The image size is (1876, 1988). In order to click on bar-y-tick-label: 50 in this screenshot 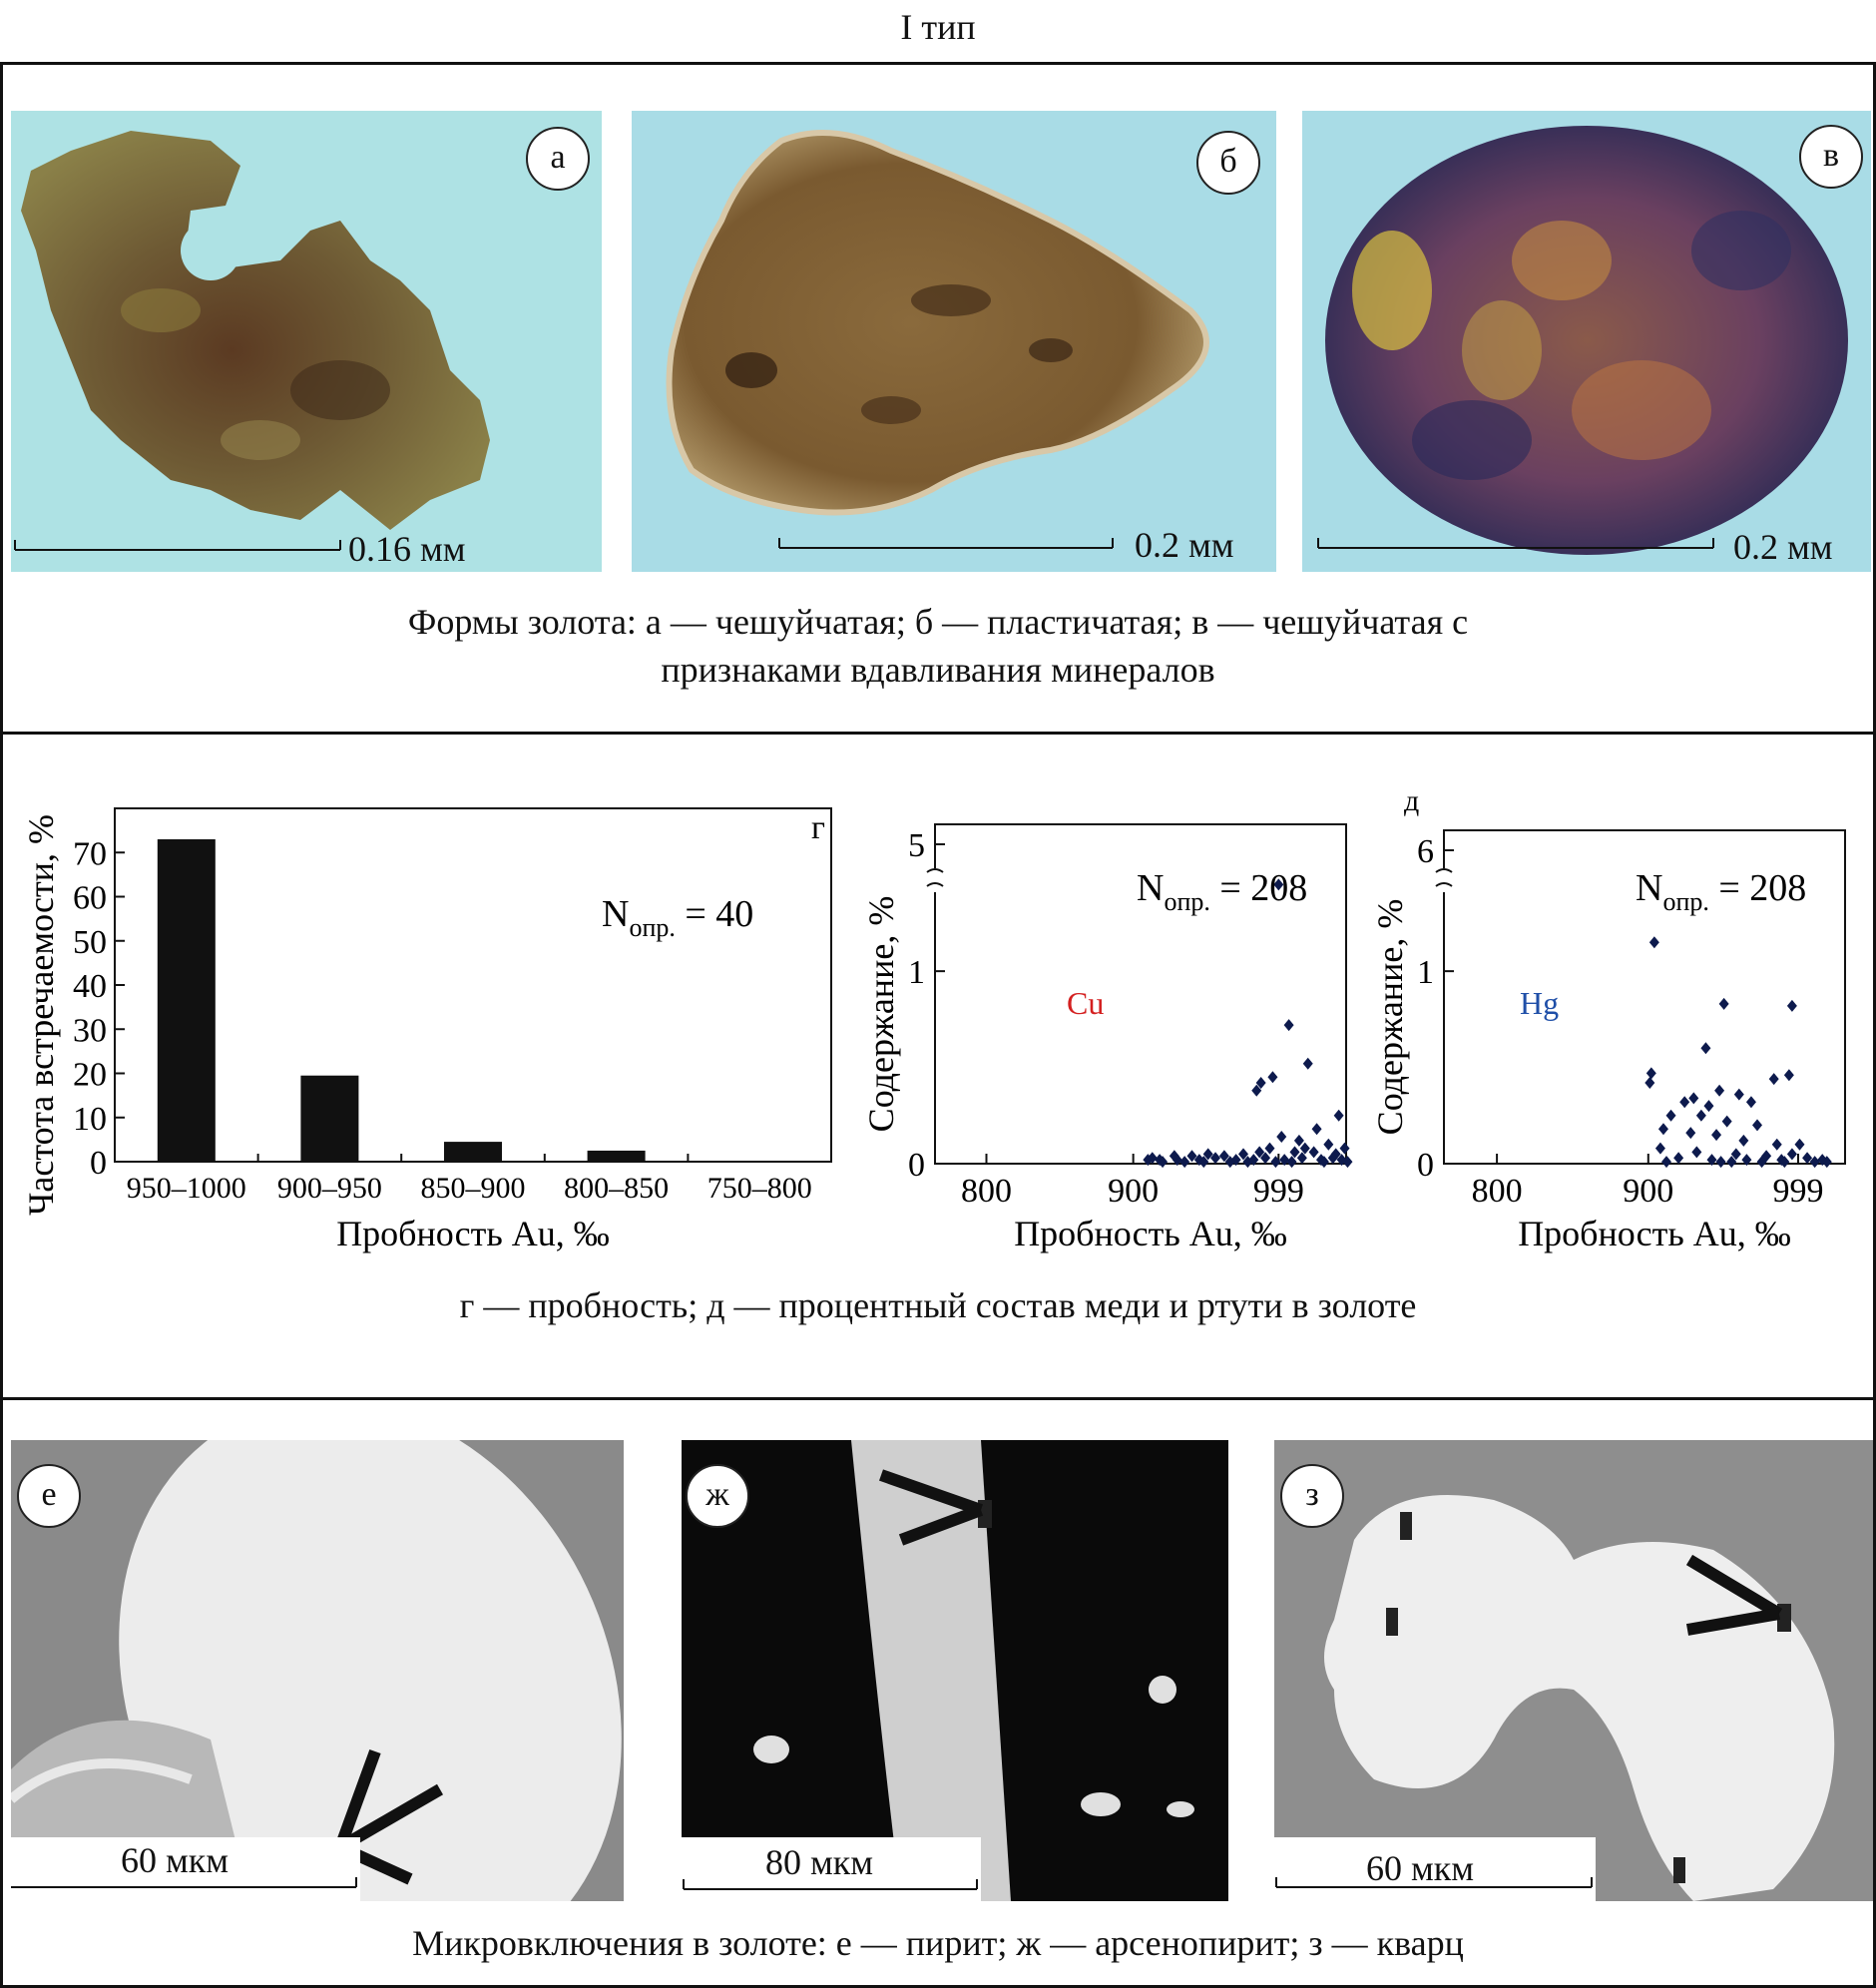, I will do `click(90, 942)`.